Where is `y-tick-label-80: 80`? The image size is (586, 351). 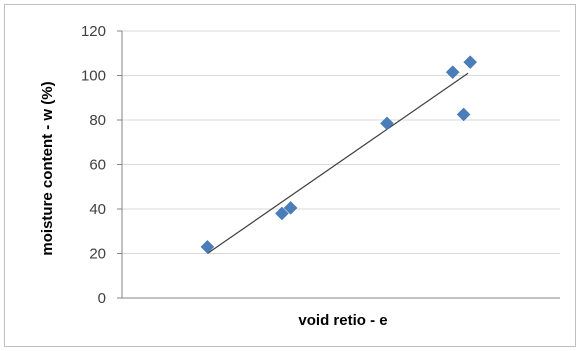 y-tick-label-80: 80 is located at coordinates (97, 120).